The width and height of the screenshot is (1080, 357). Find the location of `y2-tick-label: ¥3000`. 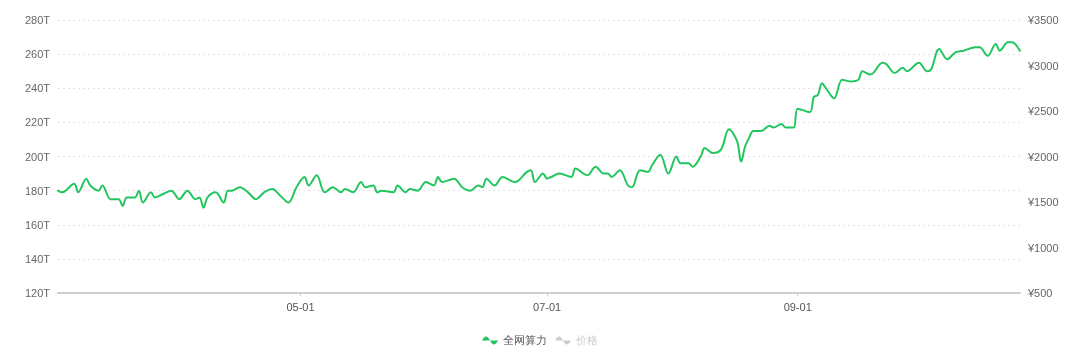

y2-tick-label: ¥3000 is located at coordinates (1043, 65).